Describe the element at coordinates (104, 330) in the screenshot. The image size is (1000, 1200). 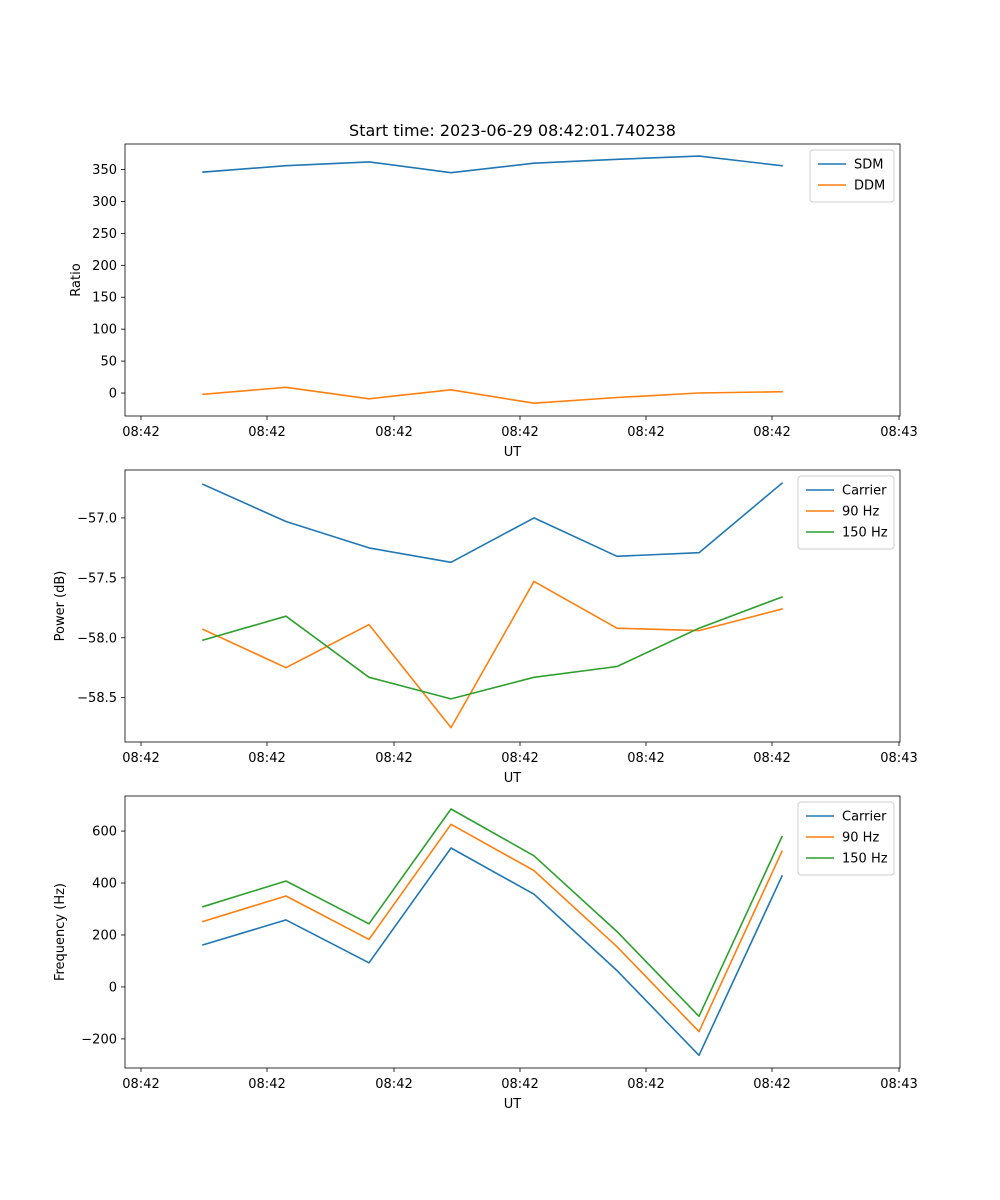
I see `y-tick-label: 100` at that location.